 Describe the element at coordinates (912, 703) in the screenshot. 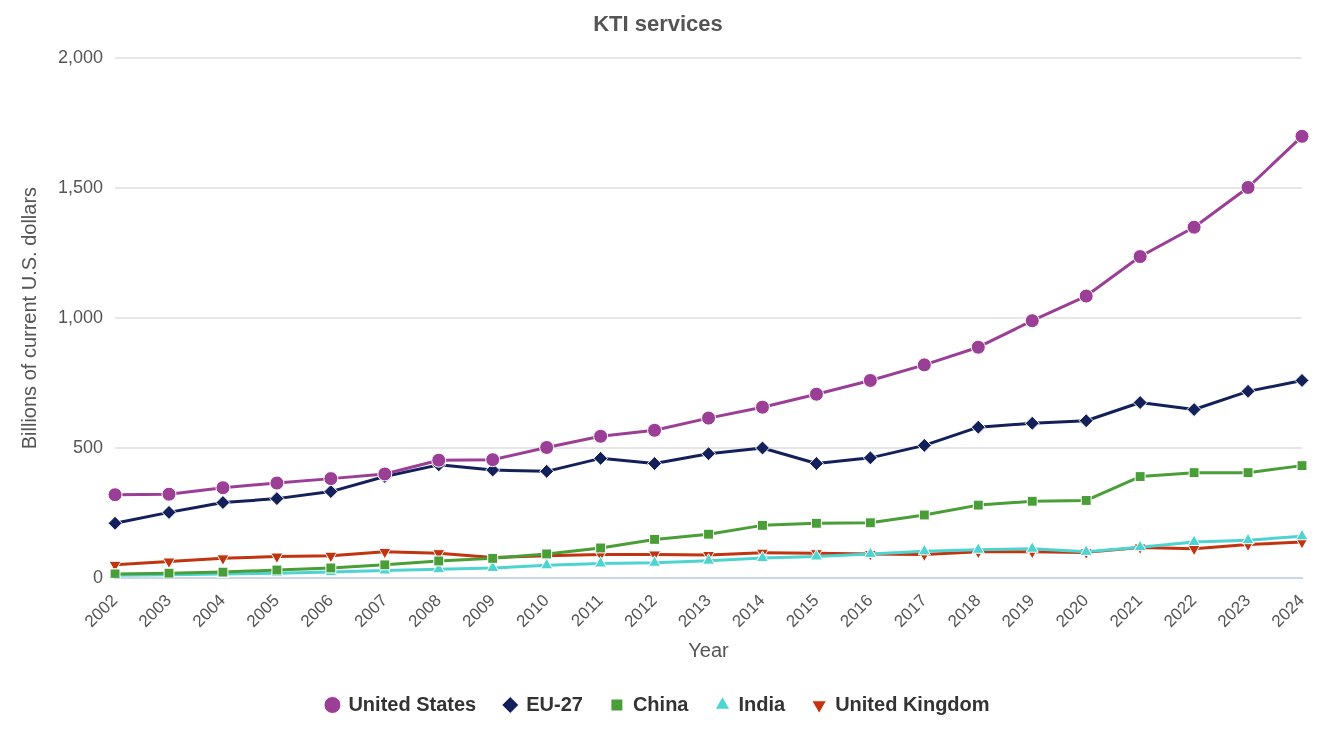

I see `legend-label: United Kingdom` at that location.